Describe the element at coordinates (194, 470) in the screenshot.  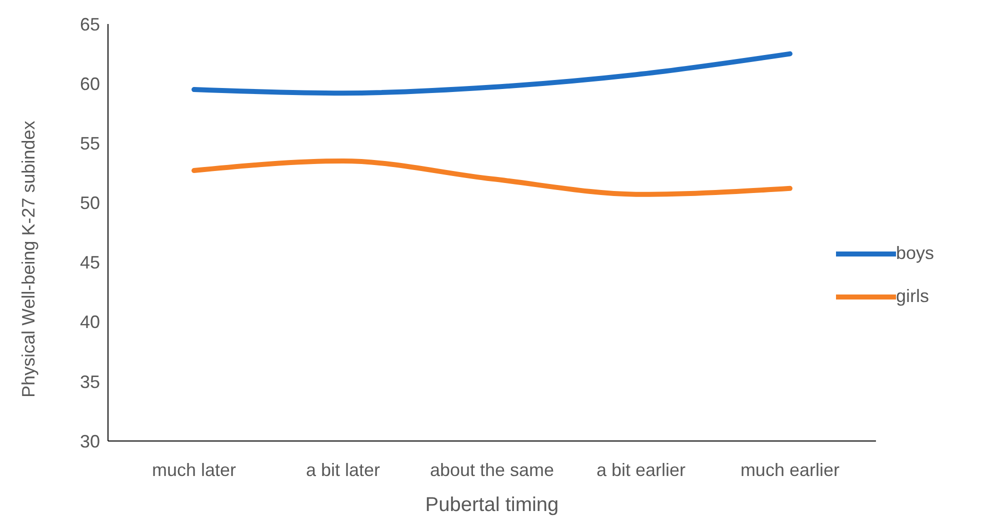
I see `x-tick-label: much later` at that location.